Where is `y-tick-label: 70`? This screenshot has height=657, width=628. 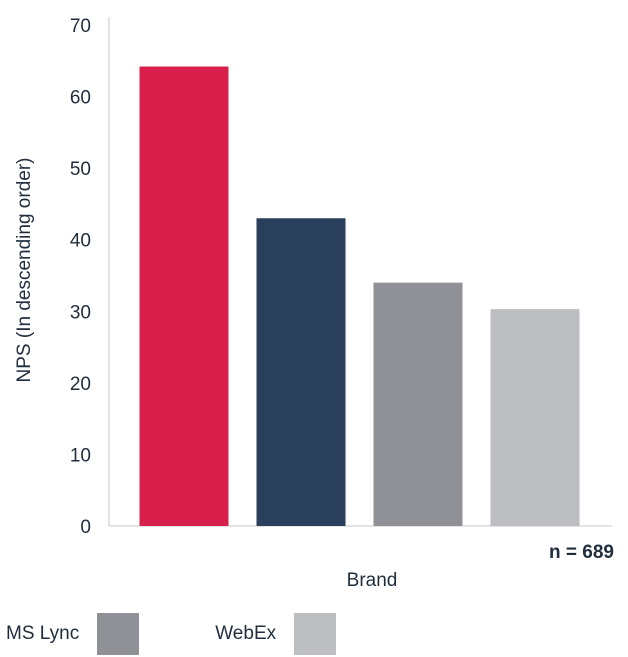 y-tick-label: 70 is located at coordinates (80, 26).